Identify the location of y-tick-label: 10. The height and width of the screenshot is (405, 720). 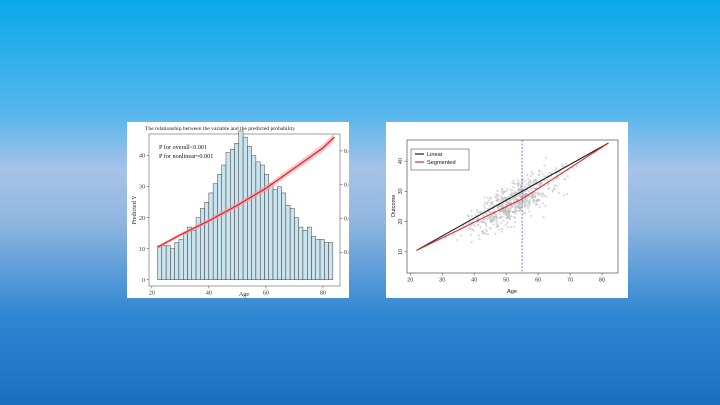
(142, 250).